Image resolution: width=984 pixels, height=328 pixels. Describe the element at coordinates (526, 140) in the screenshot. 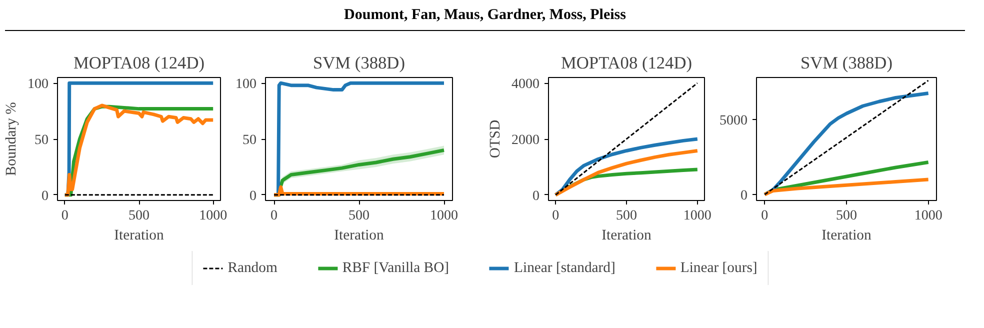

I see `y-tick-label: 2000` at that location.